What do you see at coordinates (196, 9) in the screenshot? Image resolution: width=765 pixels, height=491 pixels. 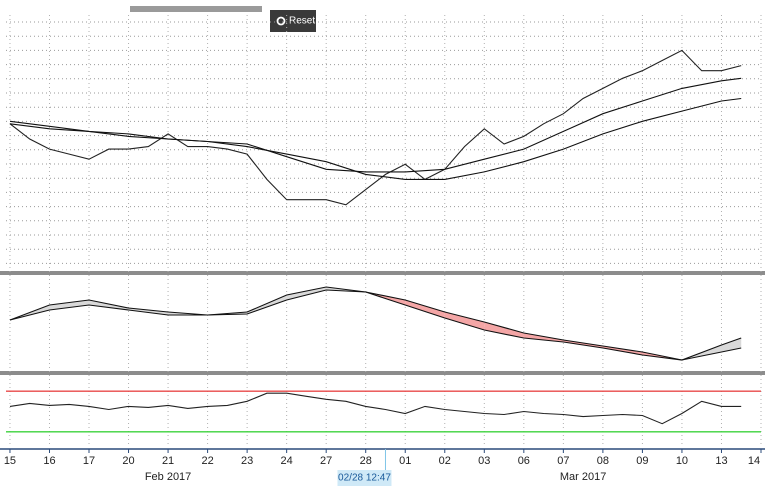 I see `scroll-bar` at bounding box center [196, 9].